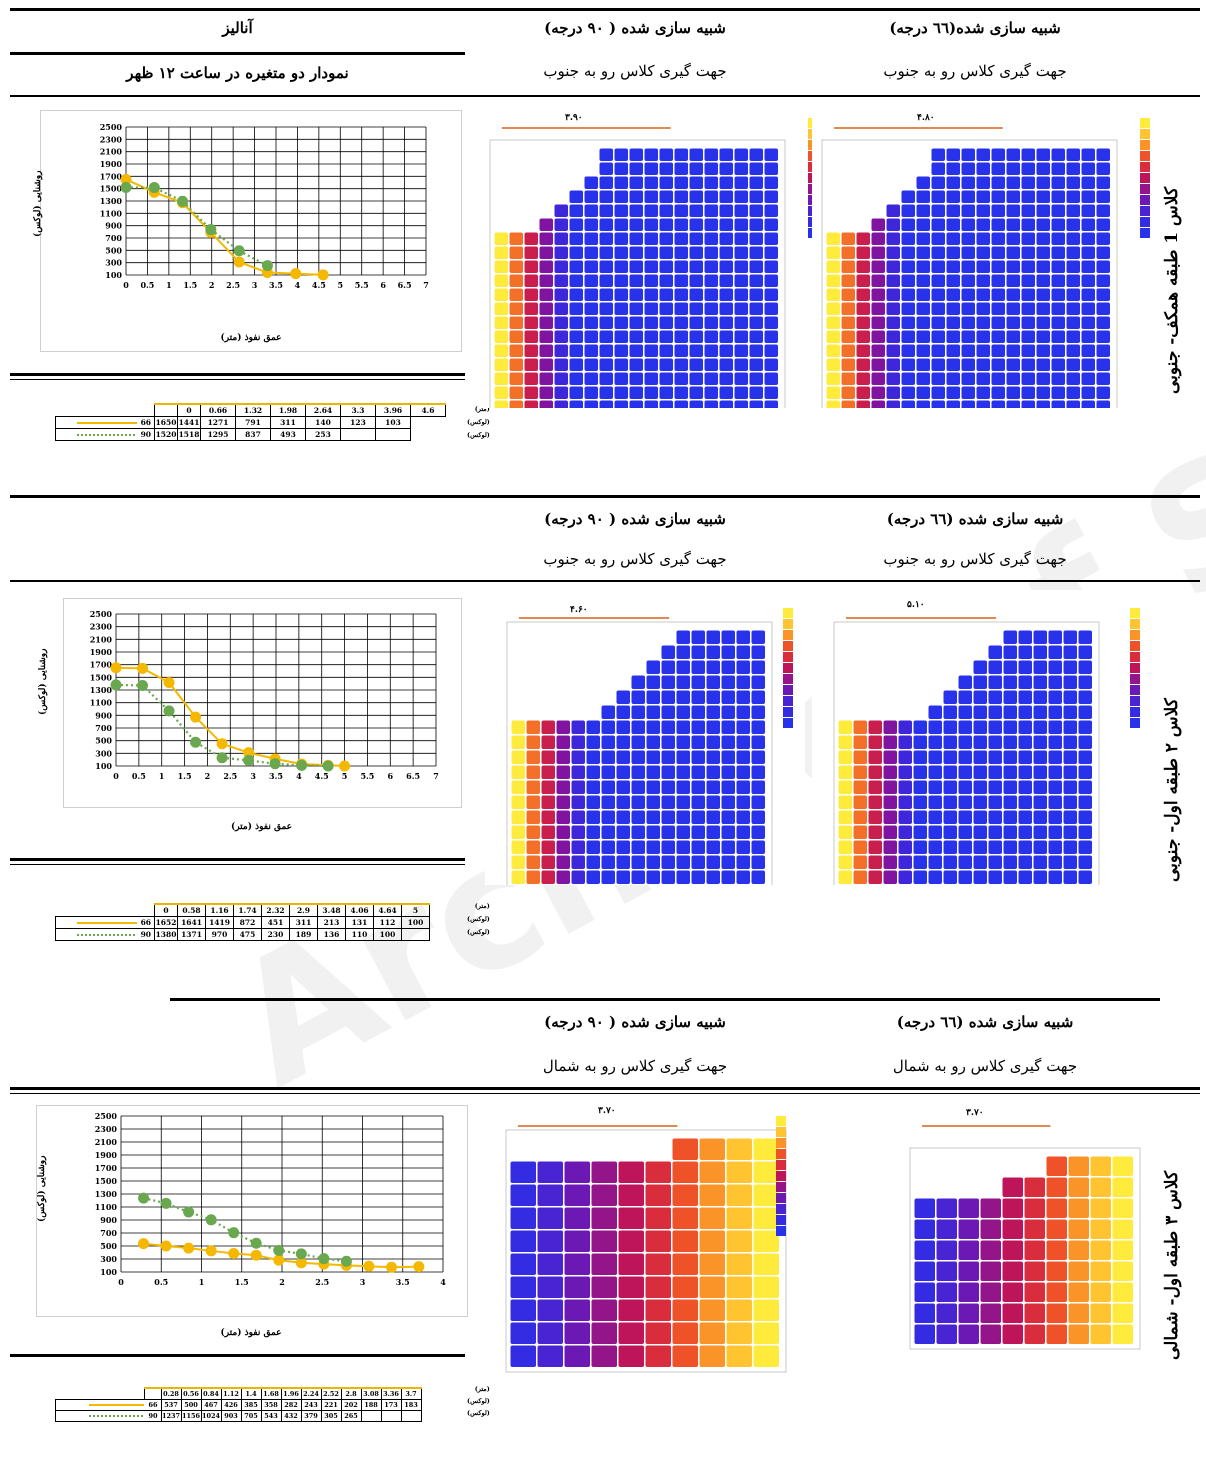 The height and width of the screenshot is (1471, 1206). I want to click on rule-2-top, so click(605, 496).